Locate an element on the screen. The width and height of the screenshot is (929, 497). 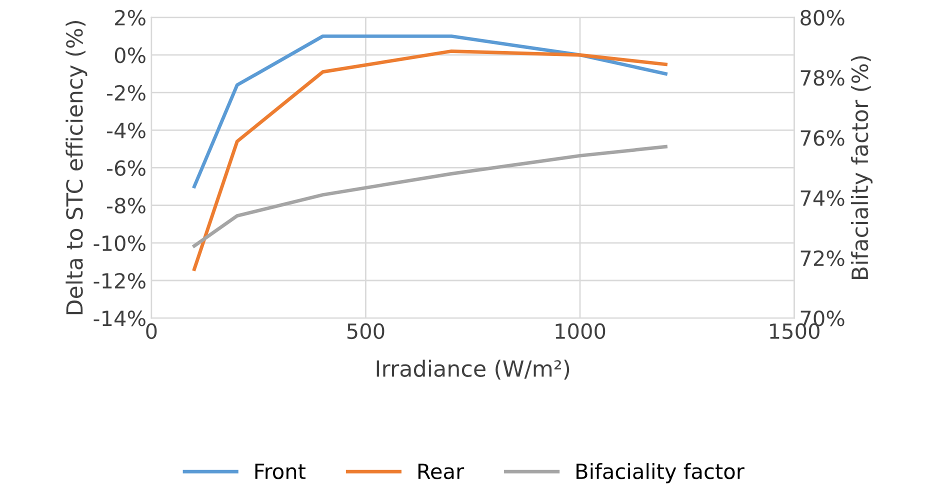
legend-label: Rear is located at coordinates (441, 472).